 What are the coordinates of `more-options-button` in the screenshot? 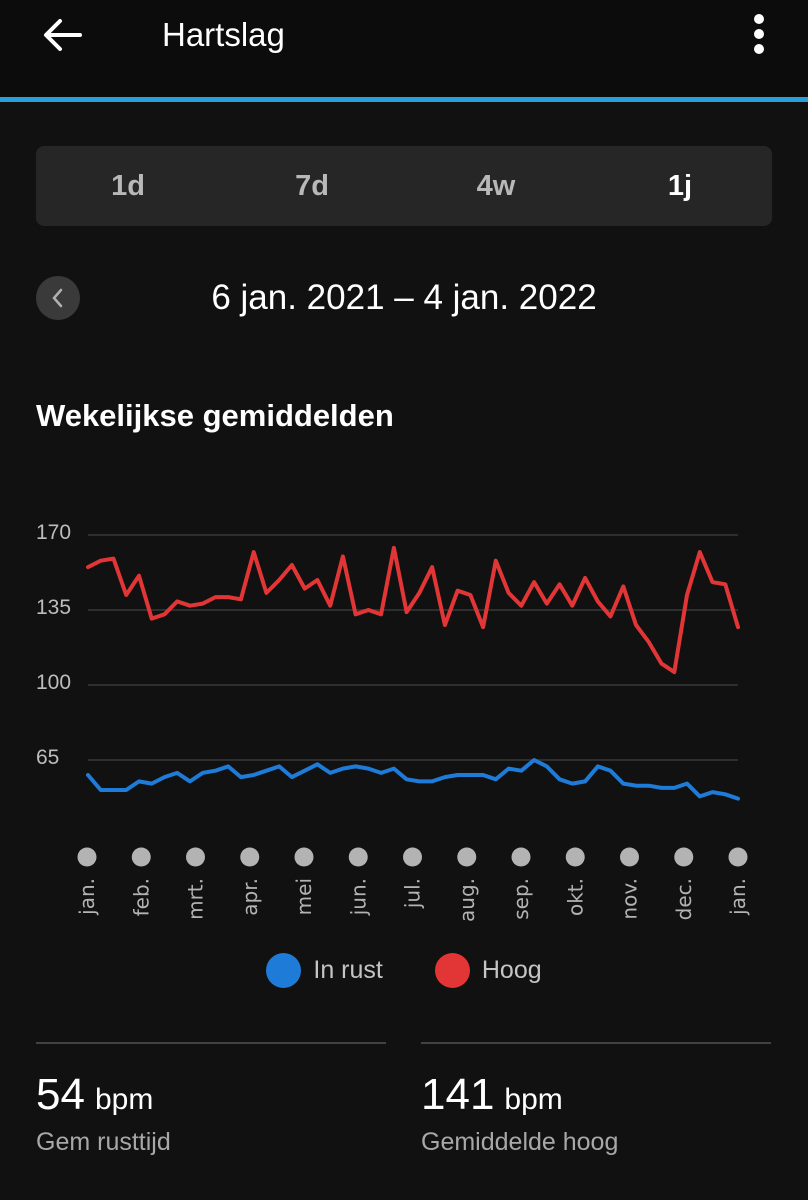 It's located at (759, 35).